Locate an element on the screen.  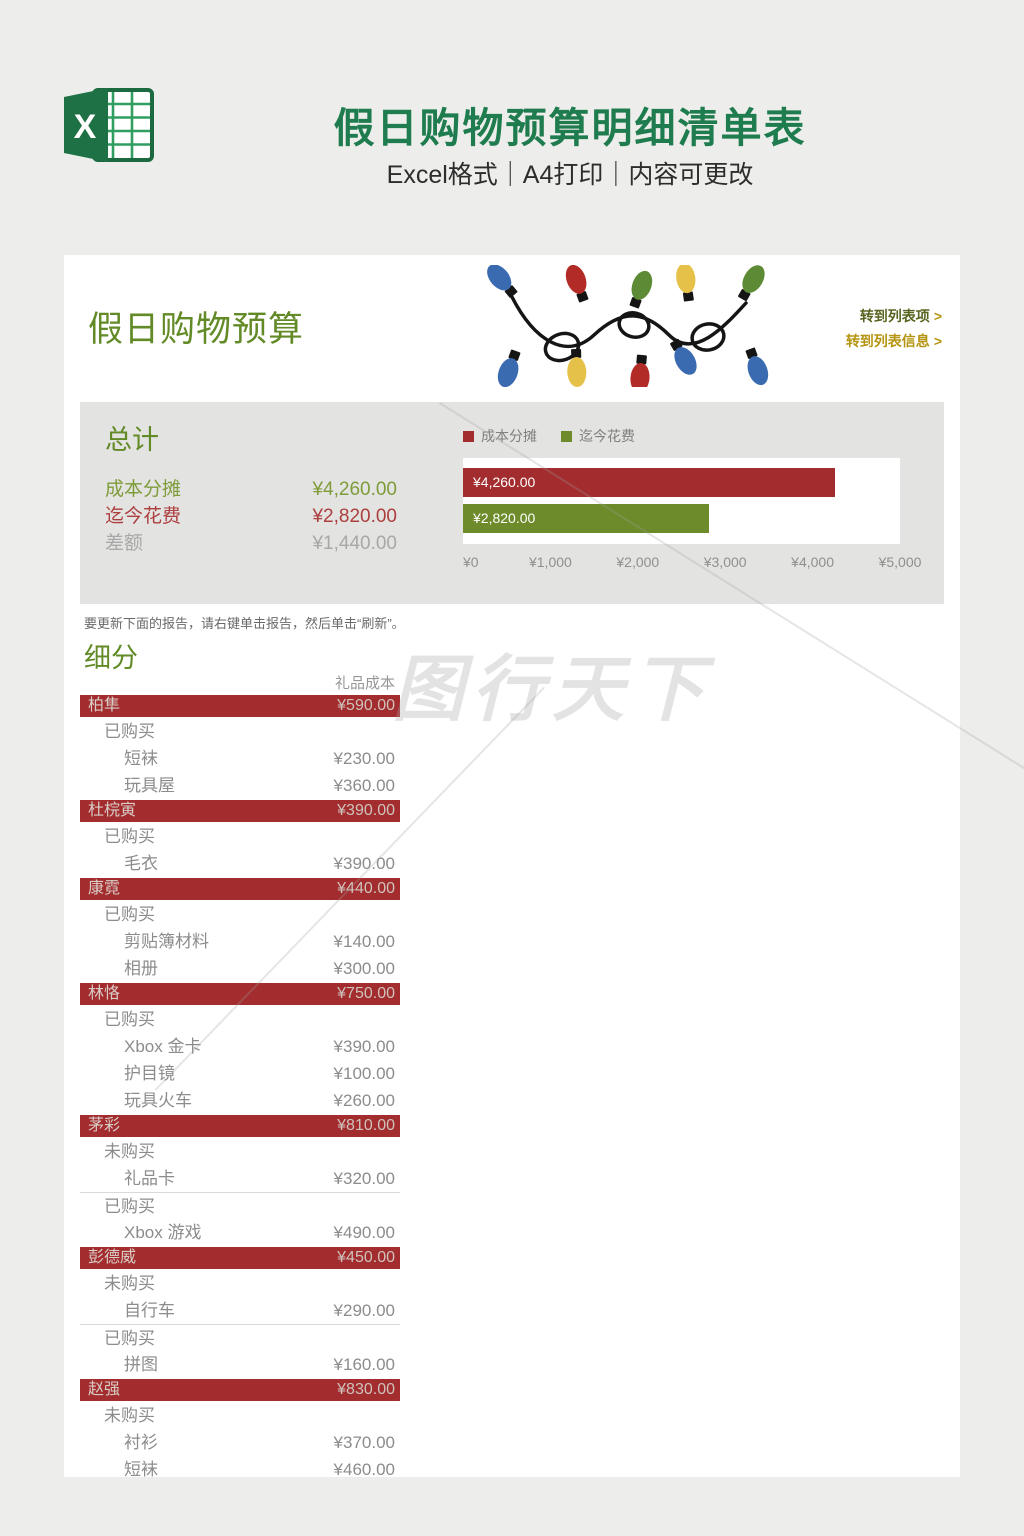
item-row: 拼图 ¥160.00 is located at coordinates (240, 1364).